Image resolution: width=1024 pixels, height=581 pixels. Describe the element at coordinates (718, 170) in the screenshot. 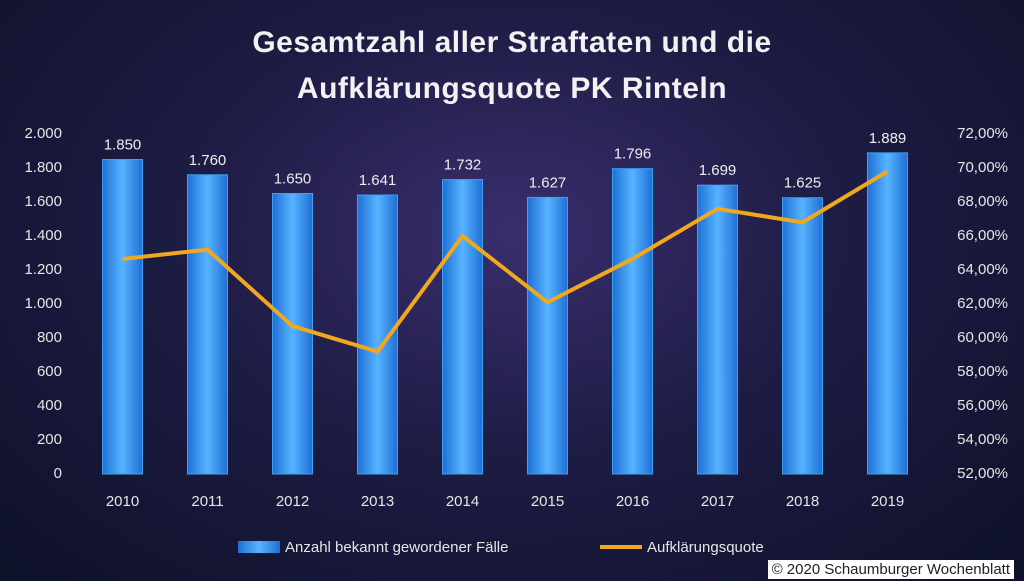

I see `data-label: 1.699` at that location.